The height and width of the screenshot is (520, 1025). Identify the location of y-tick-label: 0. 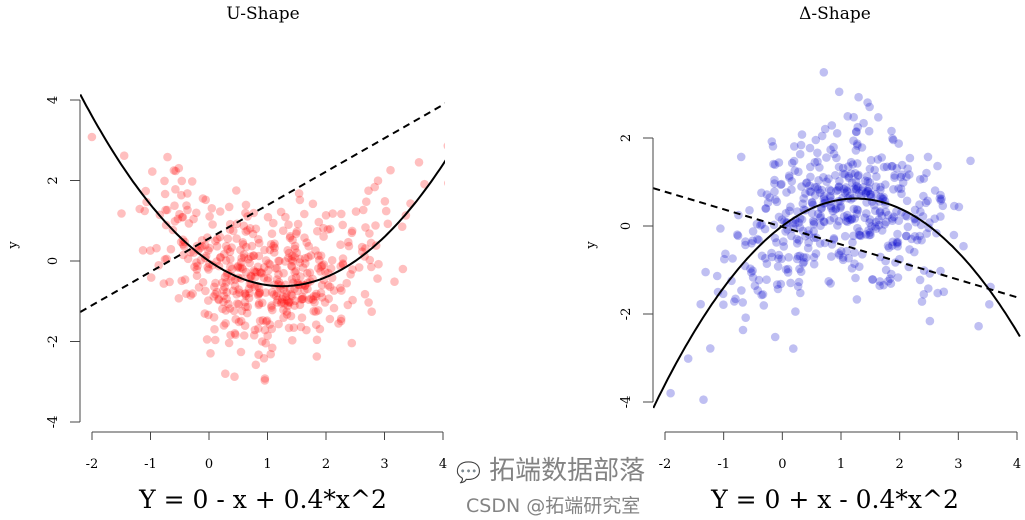
(626, 226).